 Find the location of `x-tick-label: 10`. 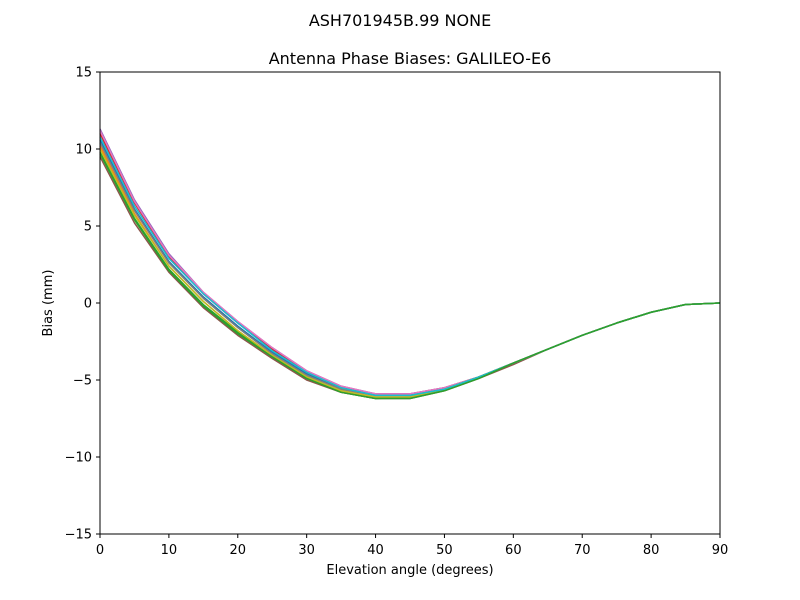

x-tick-label: 10 is located at coordinates (169, 550).